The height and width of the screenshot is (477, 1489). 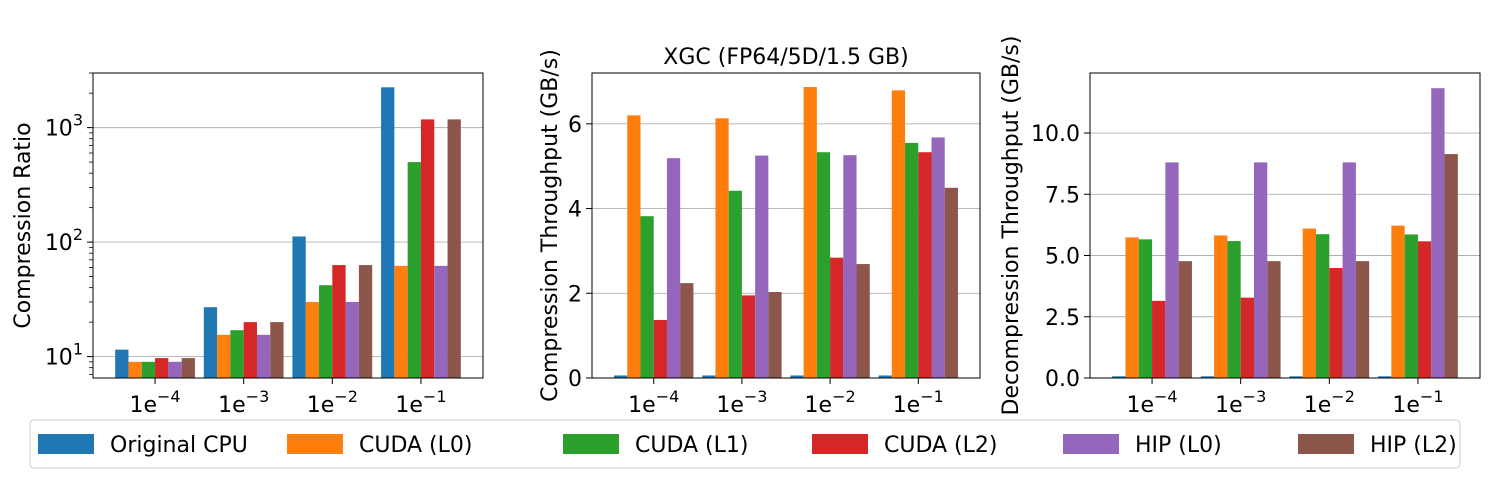 I want to click on y-tick-label: 7.5, so click(x=1062, y=195).